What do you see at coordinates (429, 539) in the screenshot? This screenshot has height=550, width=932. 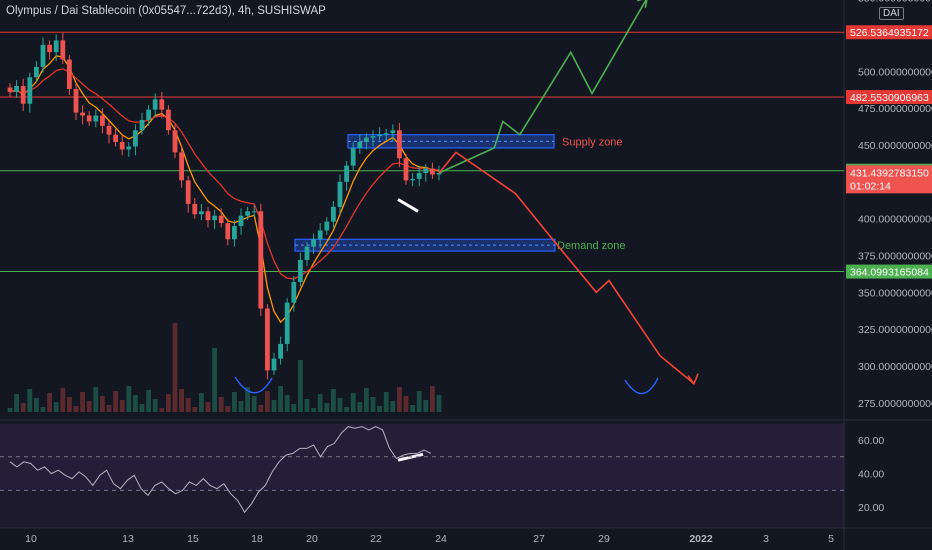 I see `time-axis: 10 13 15 18 20 22 24 27 29 2022 3 5` at bounding box center [429, 539].